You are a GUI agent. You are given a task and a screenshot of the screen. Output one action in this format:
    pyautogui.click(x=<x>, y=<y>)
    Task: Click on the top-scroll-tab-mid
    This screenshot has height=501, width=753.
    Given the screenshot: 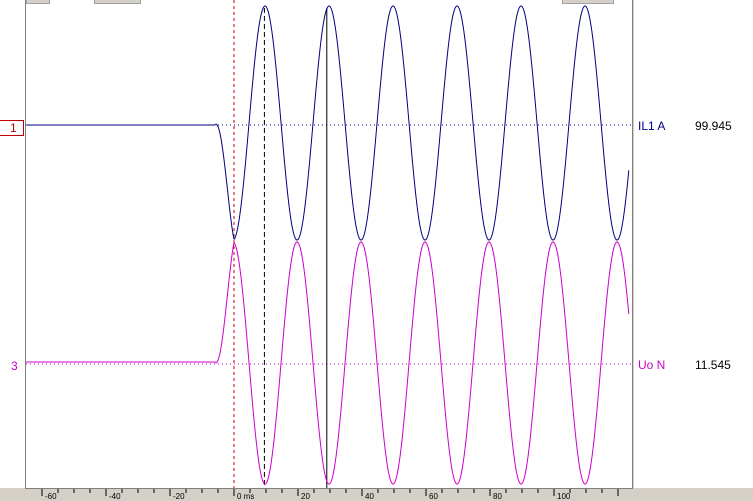 What is the action you would take?
    pyautogui.click(x=117, y=2)
    